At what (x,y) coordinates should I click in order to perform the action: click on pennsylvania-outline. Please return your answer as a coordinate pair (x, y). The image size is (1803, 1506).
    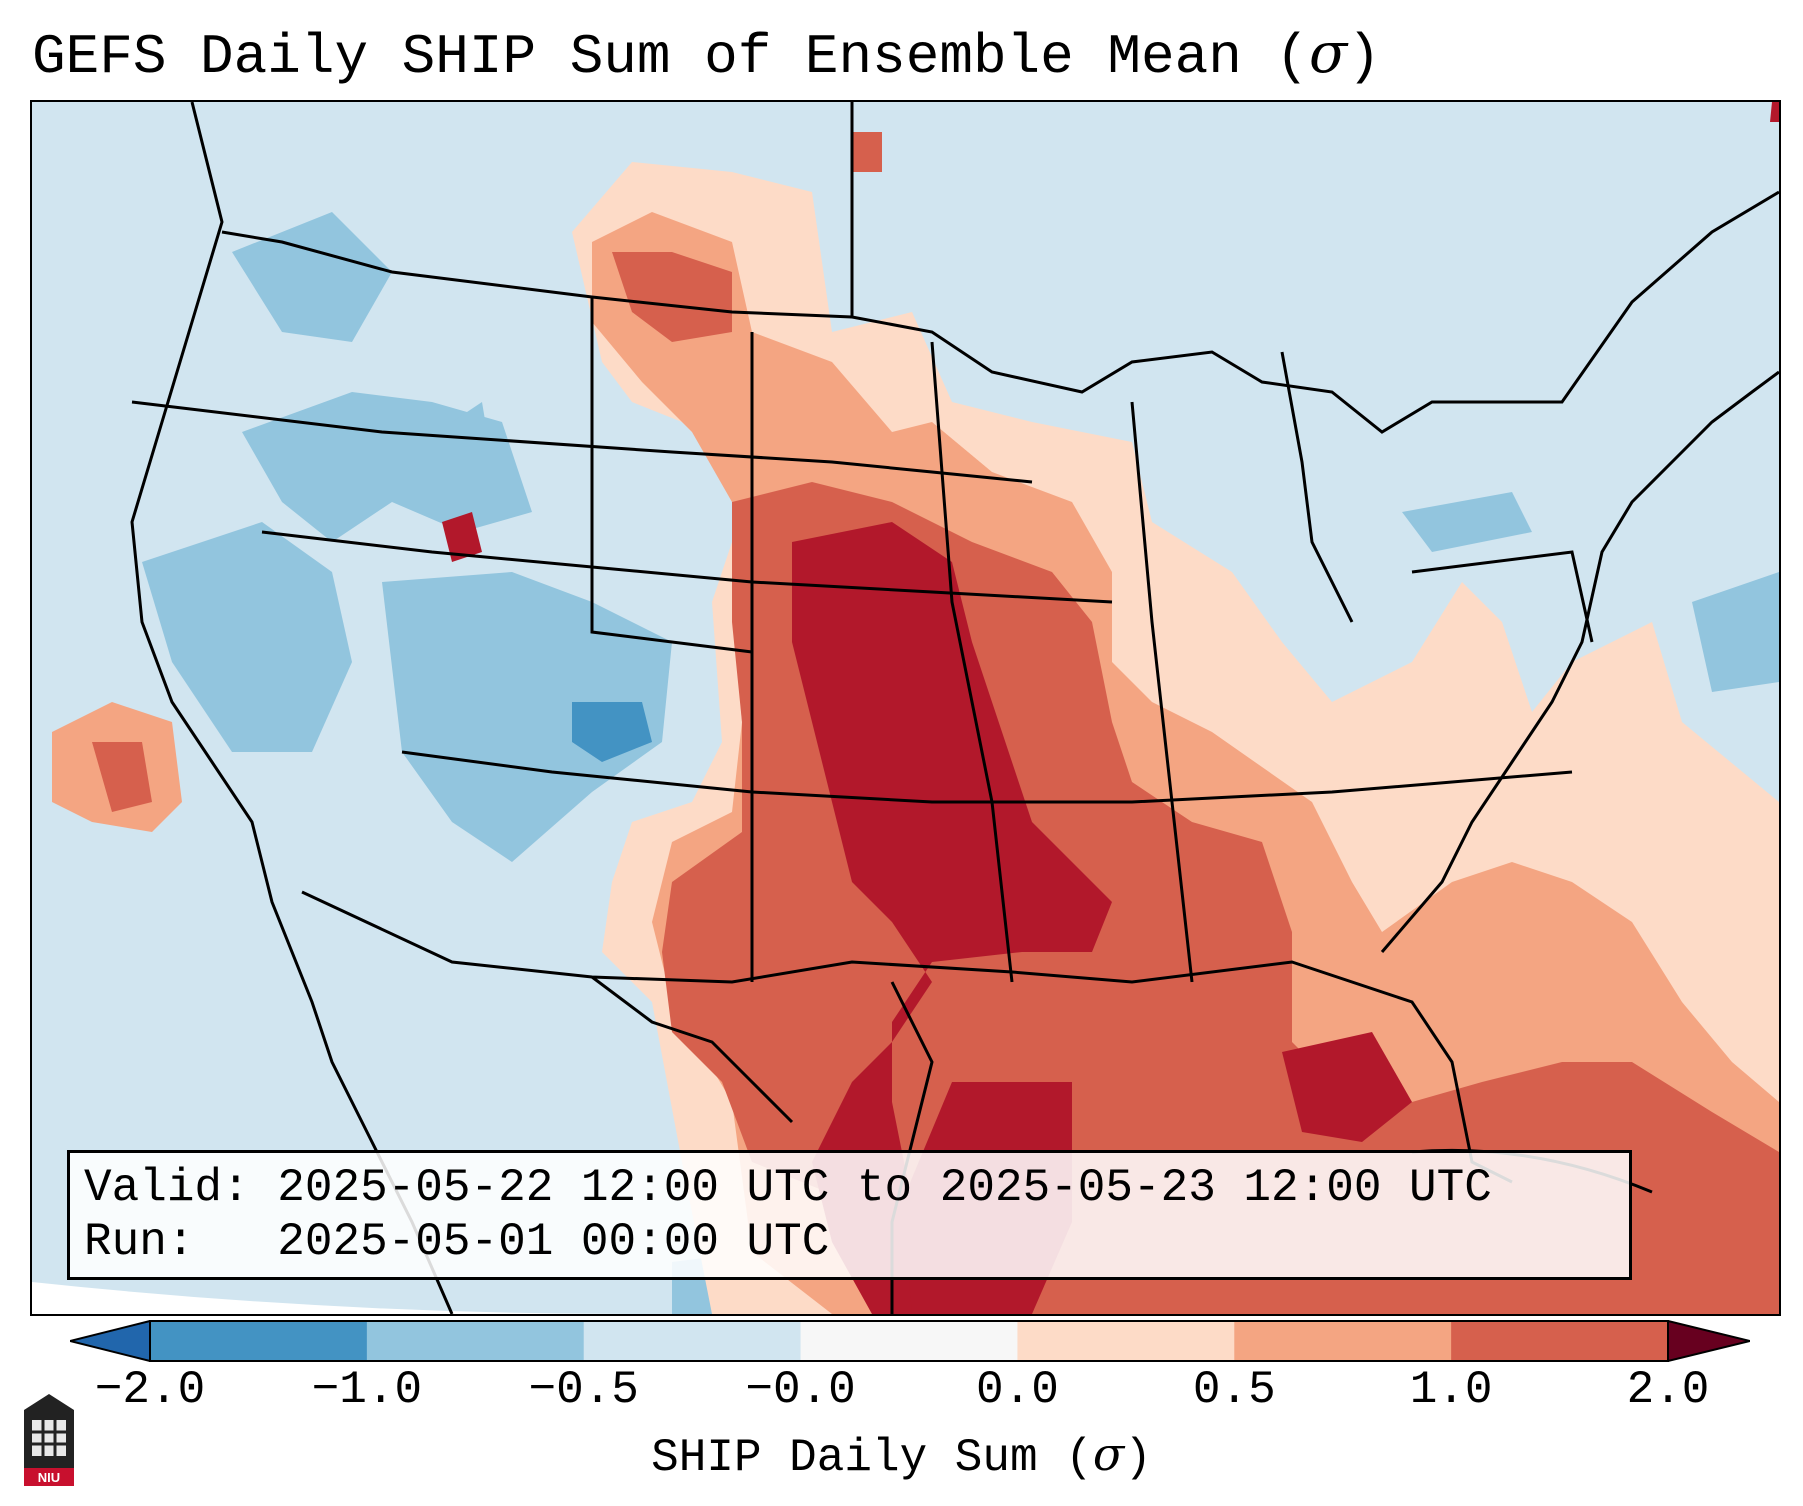
    Looking at the image, I should click on (1502, 596).